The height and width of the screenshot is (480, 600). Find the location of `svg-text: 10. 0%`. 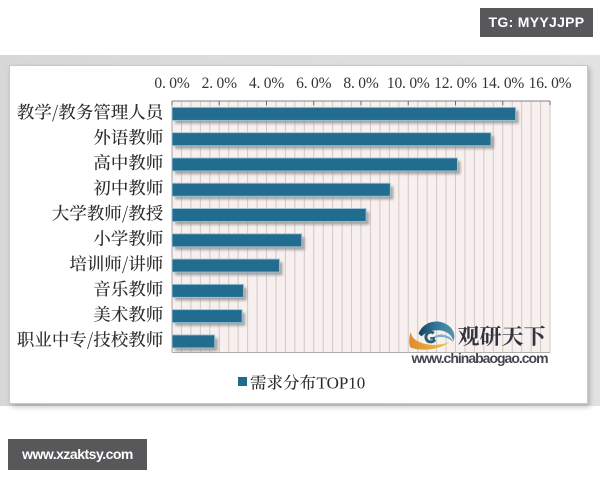

svg-text: 10. 0% is located at coordinates (408, 83).